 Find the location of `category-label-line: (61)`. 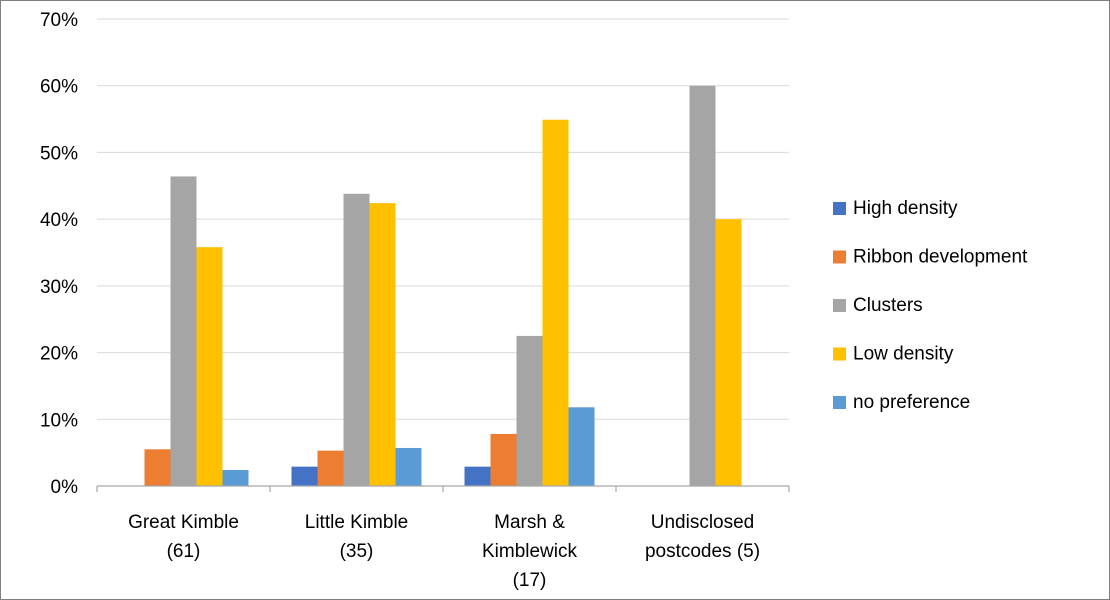

category-label-line: (61) is located at coordinates (184, 551).